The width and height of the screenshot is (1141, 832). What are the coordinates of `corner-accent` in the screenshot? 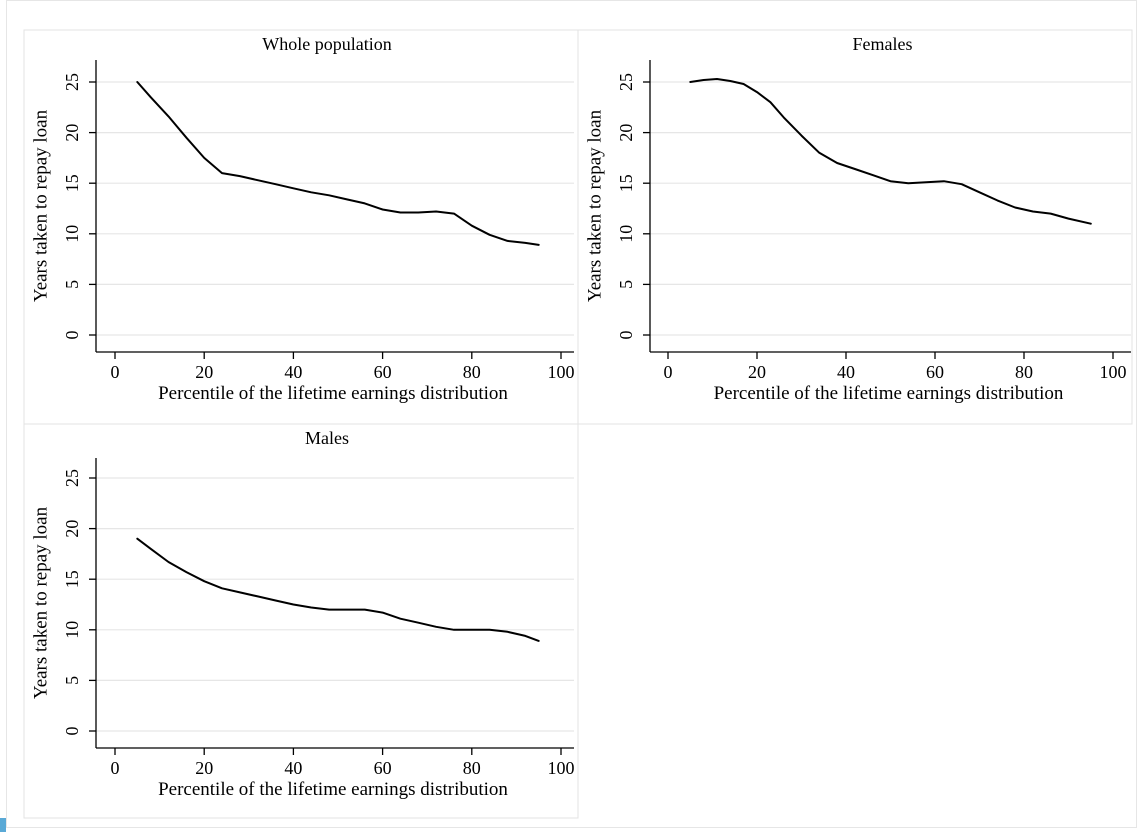 It's located at (3, 825).